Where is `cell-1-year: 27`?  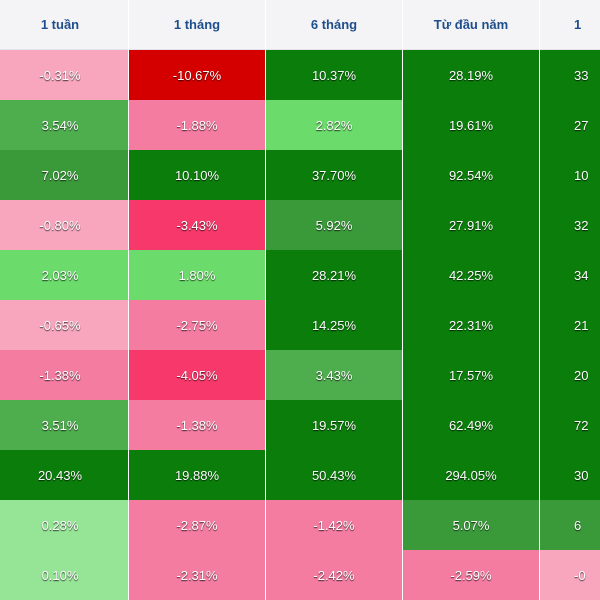 cell-1-year: 27 is located at coordinates (570, 125).